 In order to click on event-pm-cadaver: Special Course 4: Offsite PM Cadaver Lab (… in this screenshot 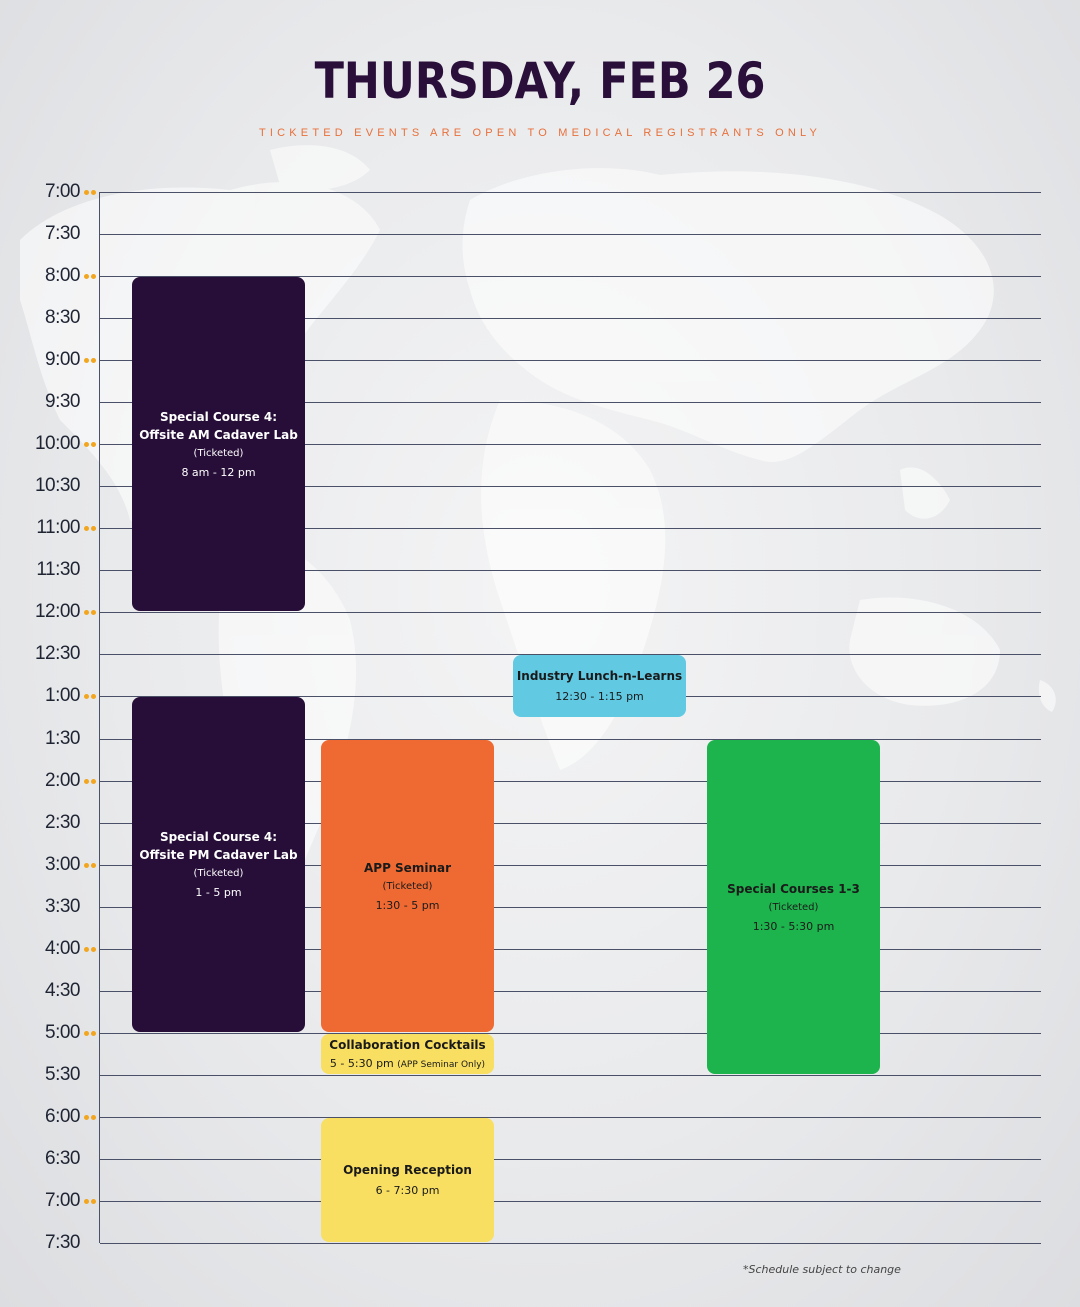, I will do `click(218, 864)`.